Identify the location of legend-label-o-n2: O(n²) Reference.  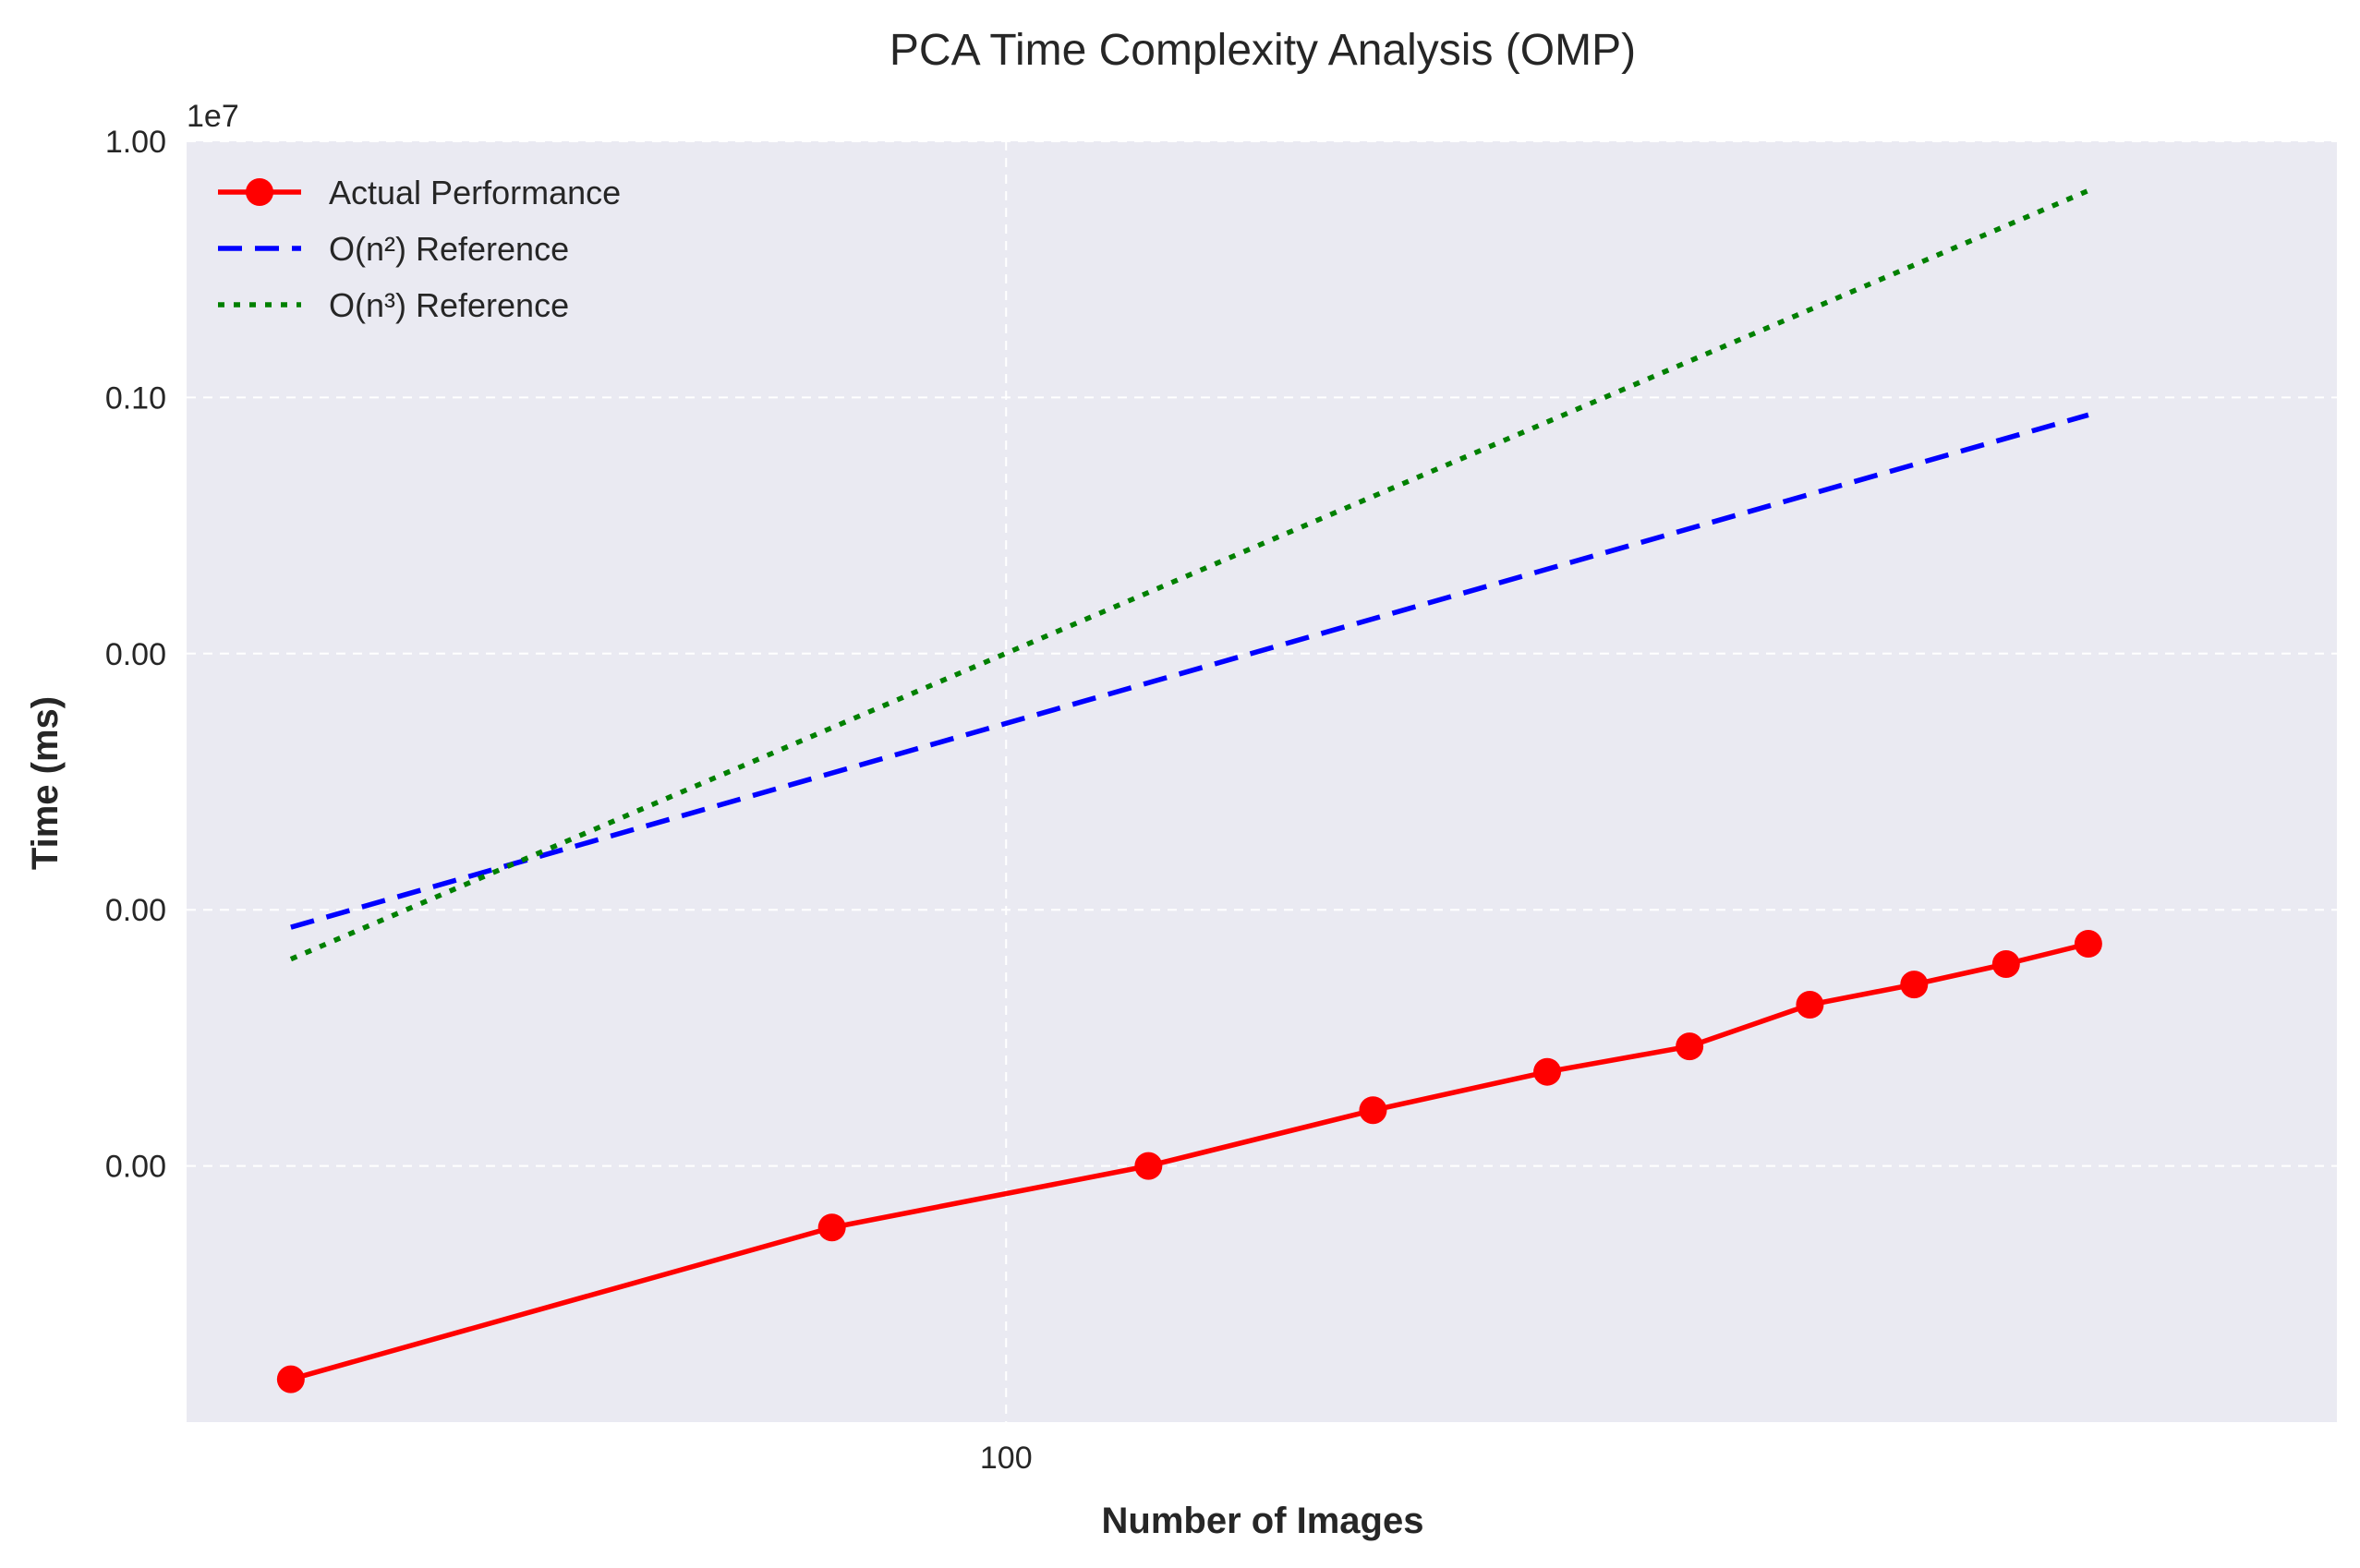
(449, 249).